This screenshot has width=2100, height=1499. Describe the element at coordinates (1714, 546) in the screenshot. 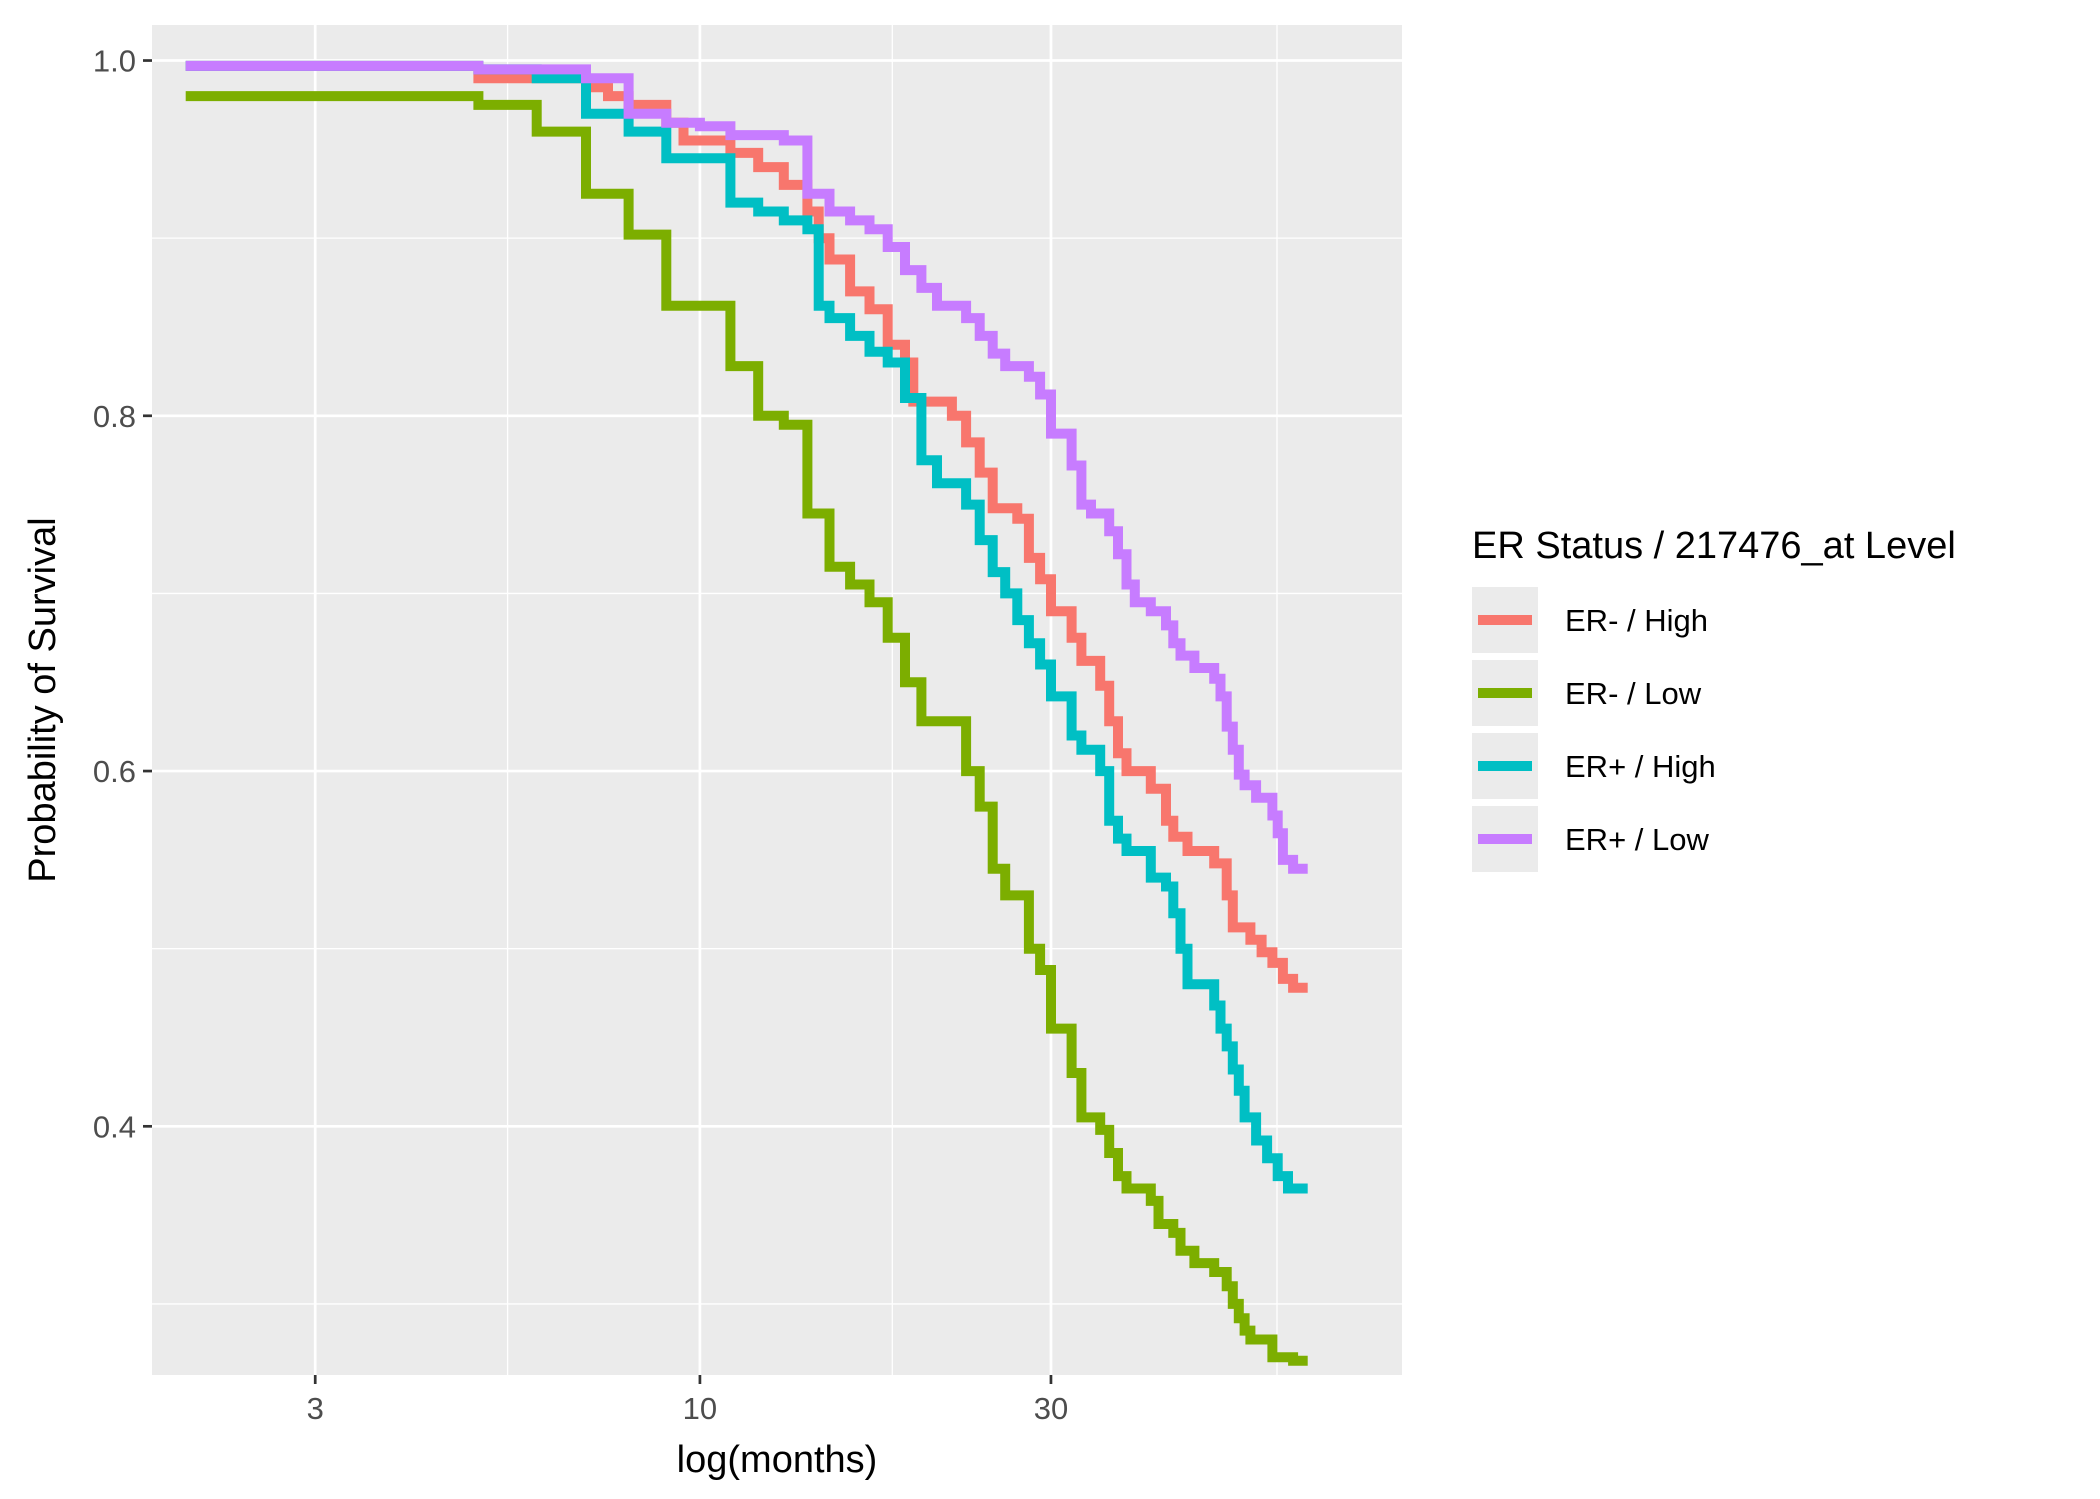

I see `legend-title: ER Status / 217476_at Level` at that location.